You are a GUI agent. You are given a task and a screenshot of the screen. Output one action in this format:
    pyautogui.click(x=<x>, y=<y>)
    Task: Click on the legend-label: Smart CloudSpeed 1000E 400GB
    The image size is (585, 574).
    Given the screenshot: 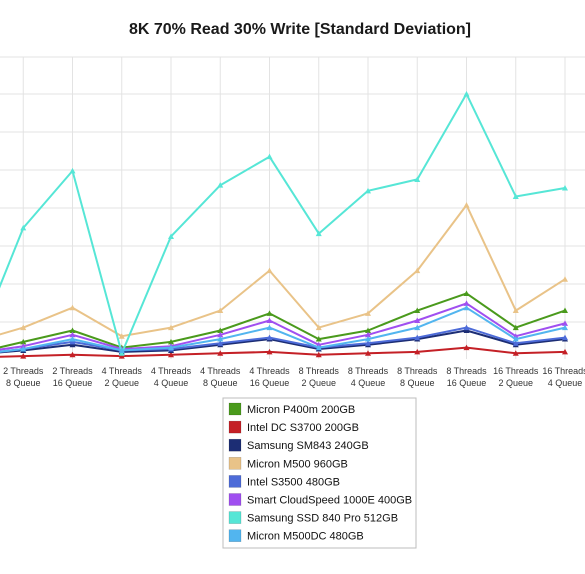 What is the action you would take?
    pyautogui.click(x=329, y=501)
    